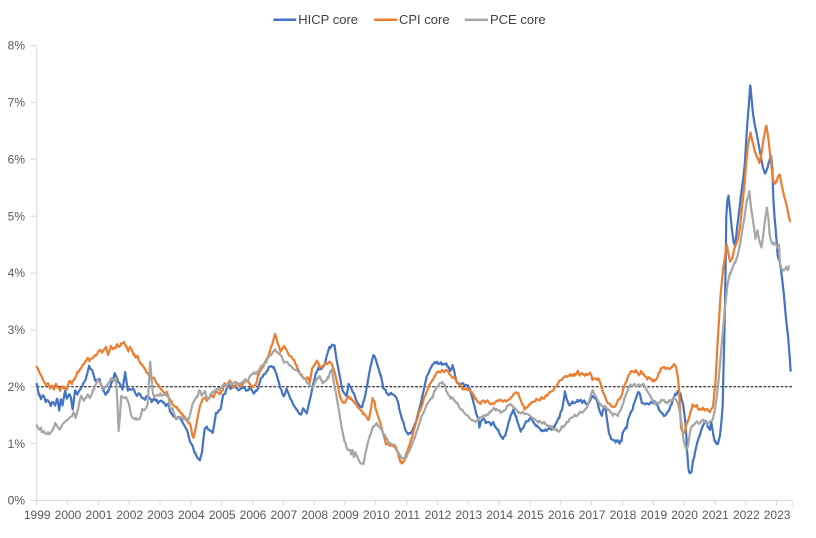 This screenshot has width=816, height=538. I want to click on svg-text: 2013, so click(468, 515).